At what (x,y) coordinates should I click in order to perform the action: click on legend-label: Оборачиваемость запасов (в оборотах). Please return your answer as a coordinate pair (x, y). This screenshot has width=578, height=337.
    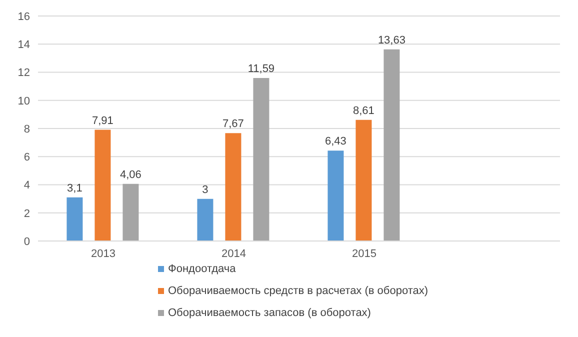
    Looking at the image, I should click on (269, 313).